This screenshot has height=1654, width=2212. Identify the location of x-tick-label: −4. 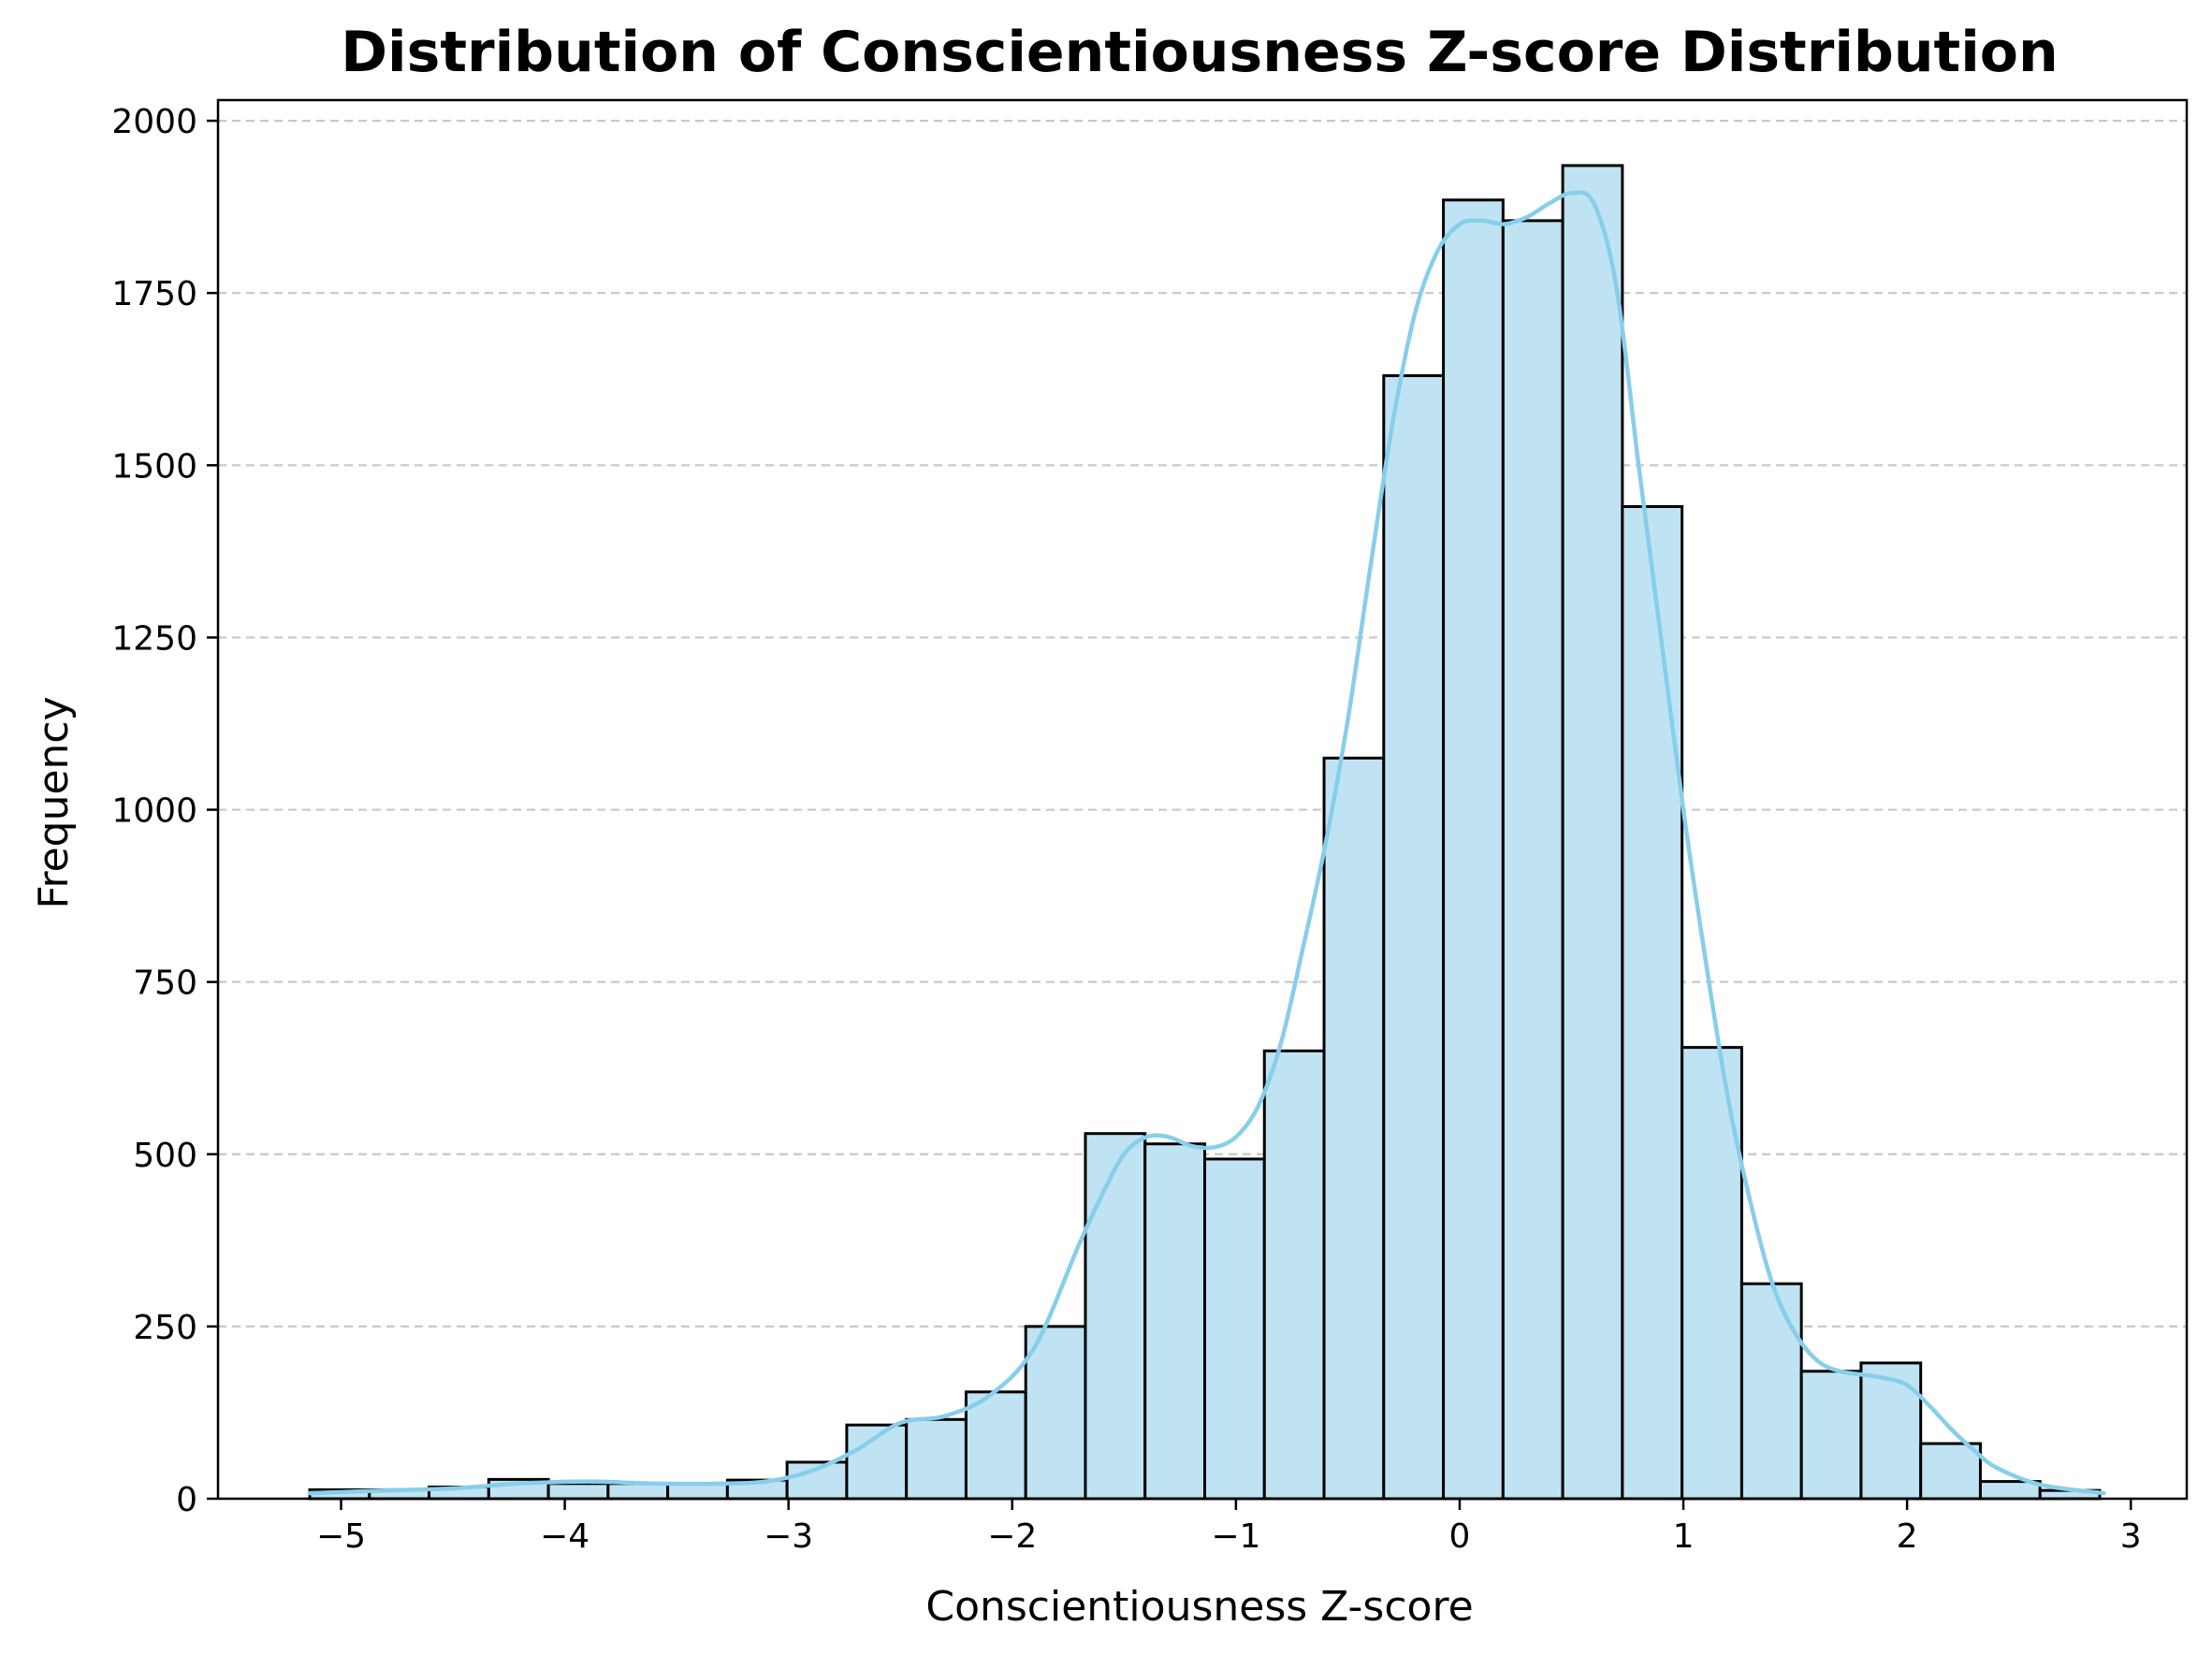
(564, 1536).